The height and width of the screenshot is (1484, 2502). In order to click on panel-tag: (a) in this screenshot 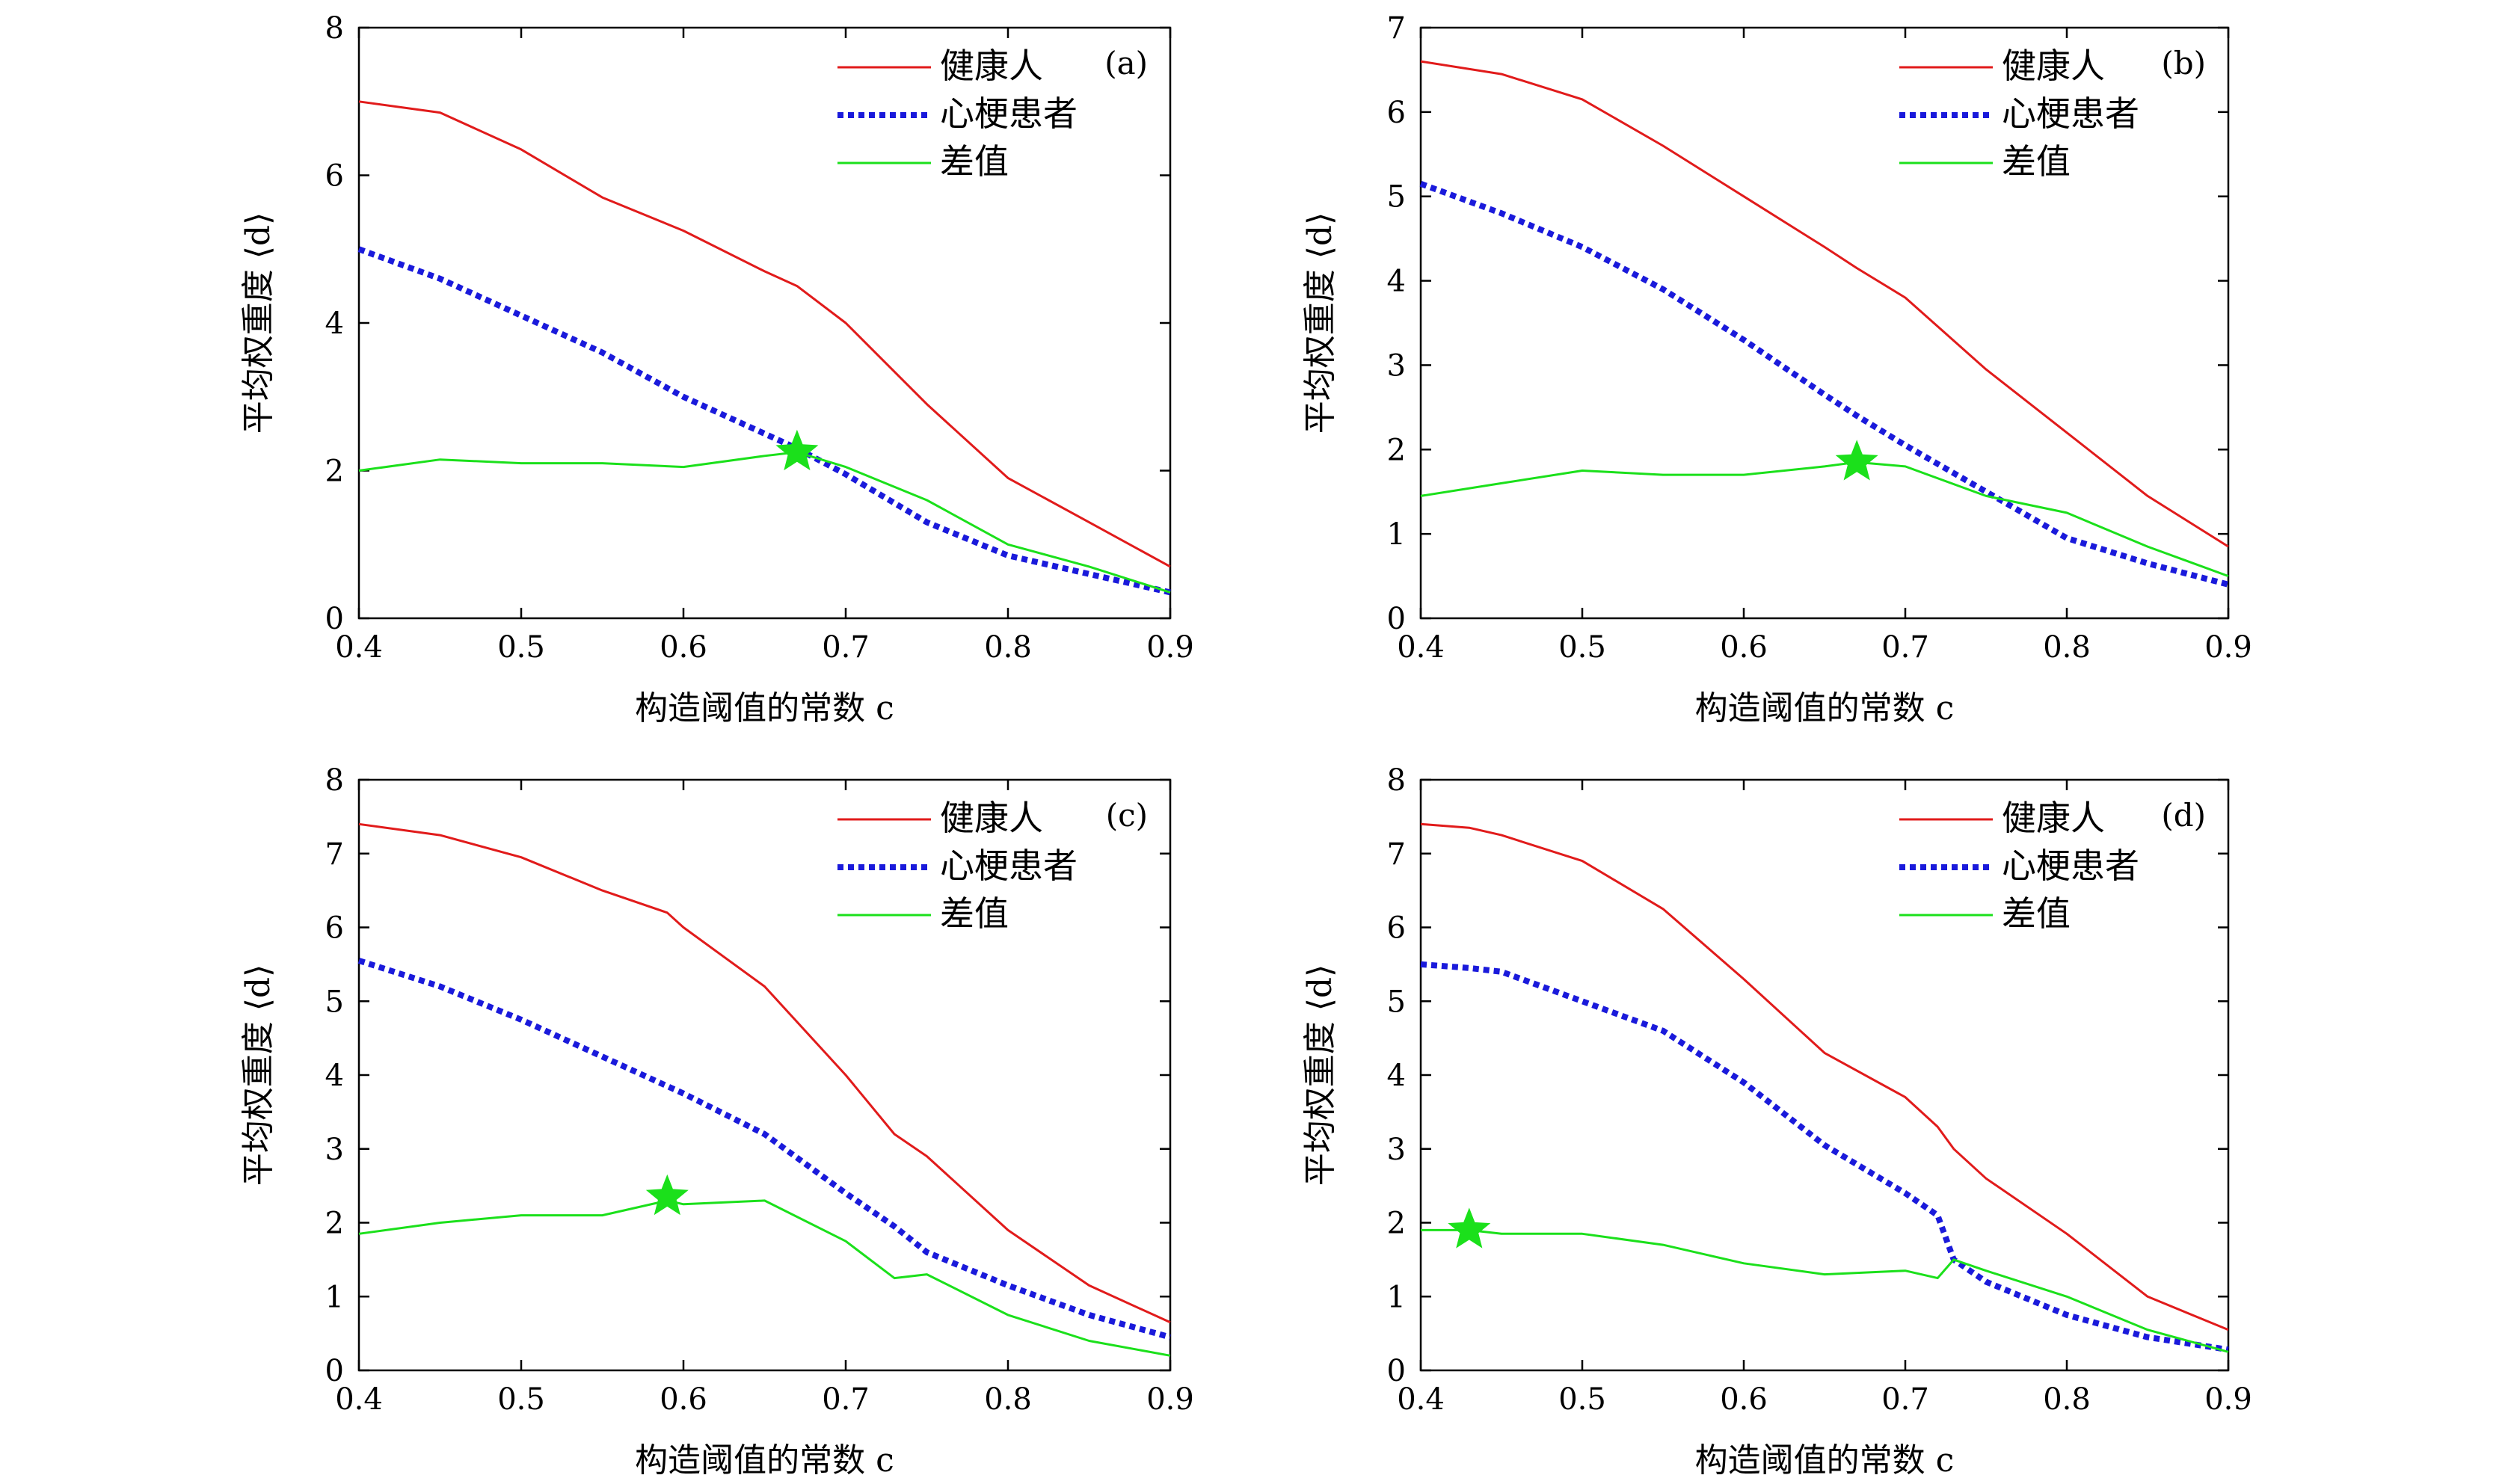, I will do `click(1126, 63)`.